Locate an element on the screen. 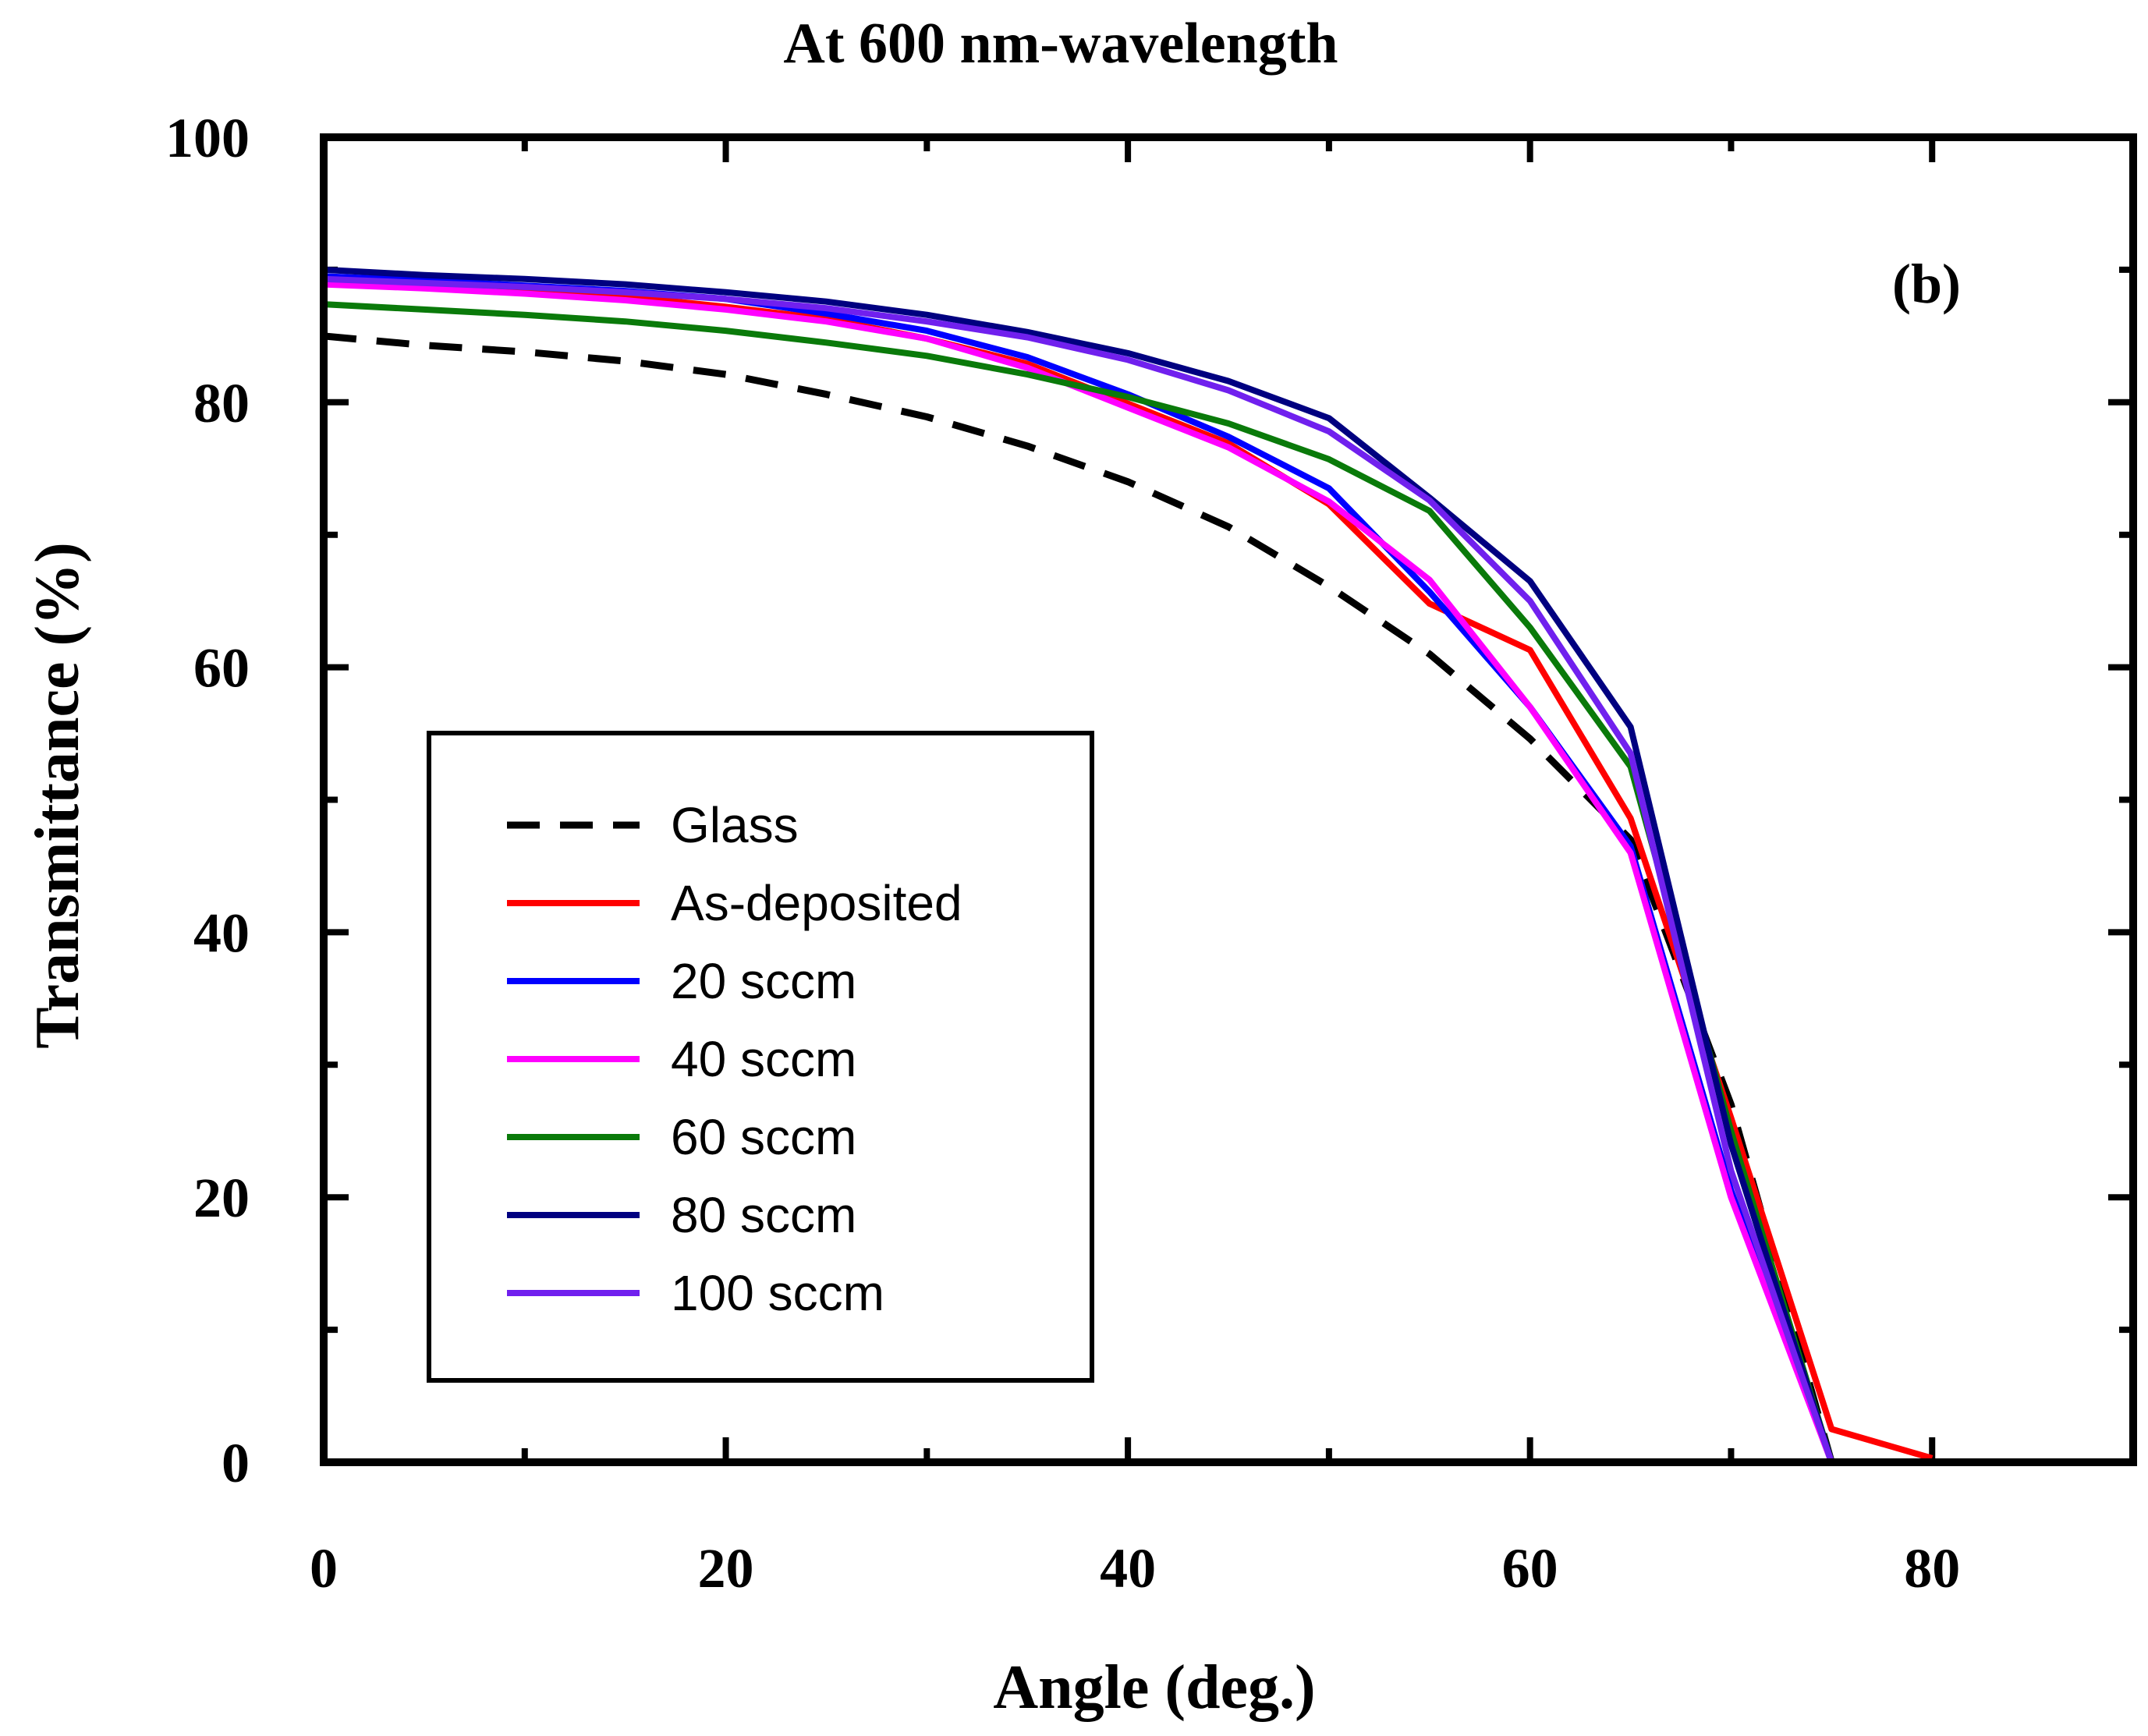  panel-label: (b) is located at coordinates (1927, 284).